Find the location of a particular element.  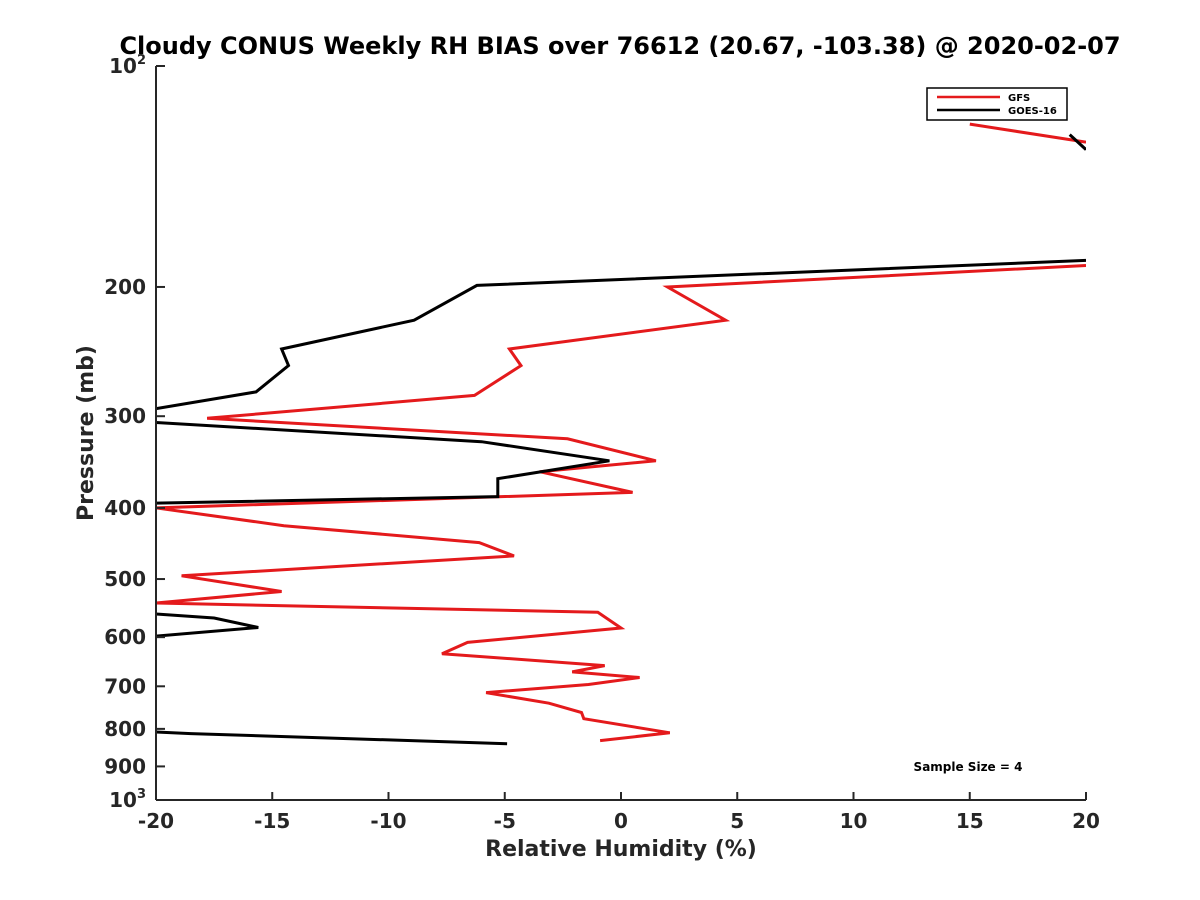

y-tick-label: 800 is located at coordinates (125, 729).